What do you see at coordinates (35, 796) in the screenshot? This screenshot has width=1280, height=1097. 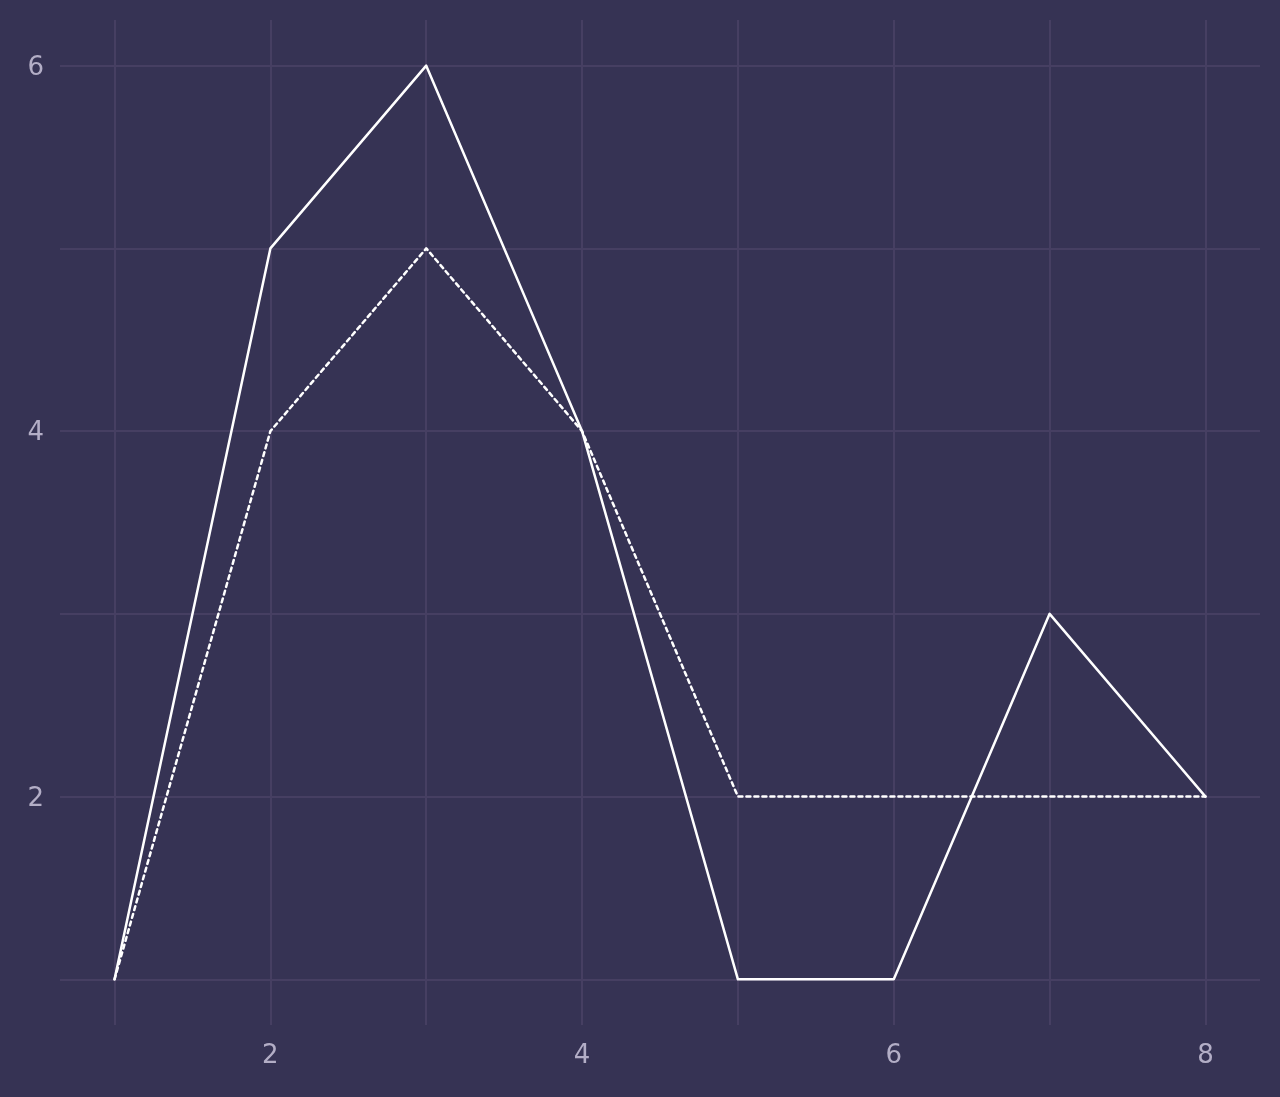 I see `y-tick-label: 2` at bounding box center [35, 796].